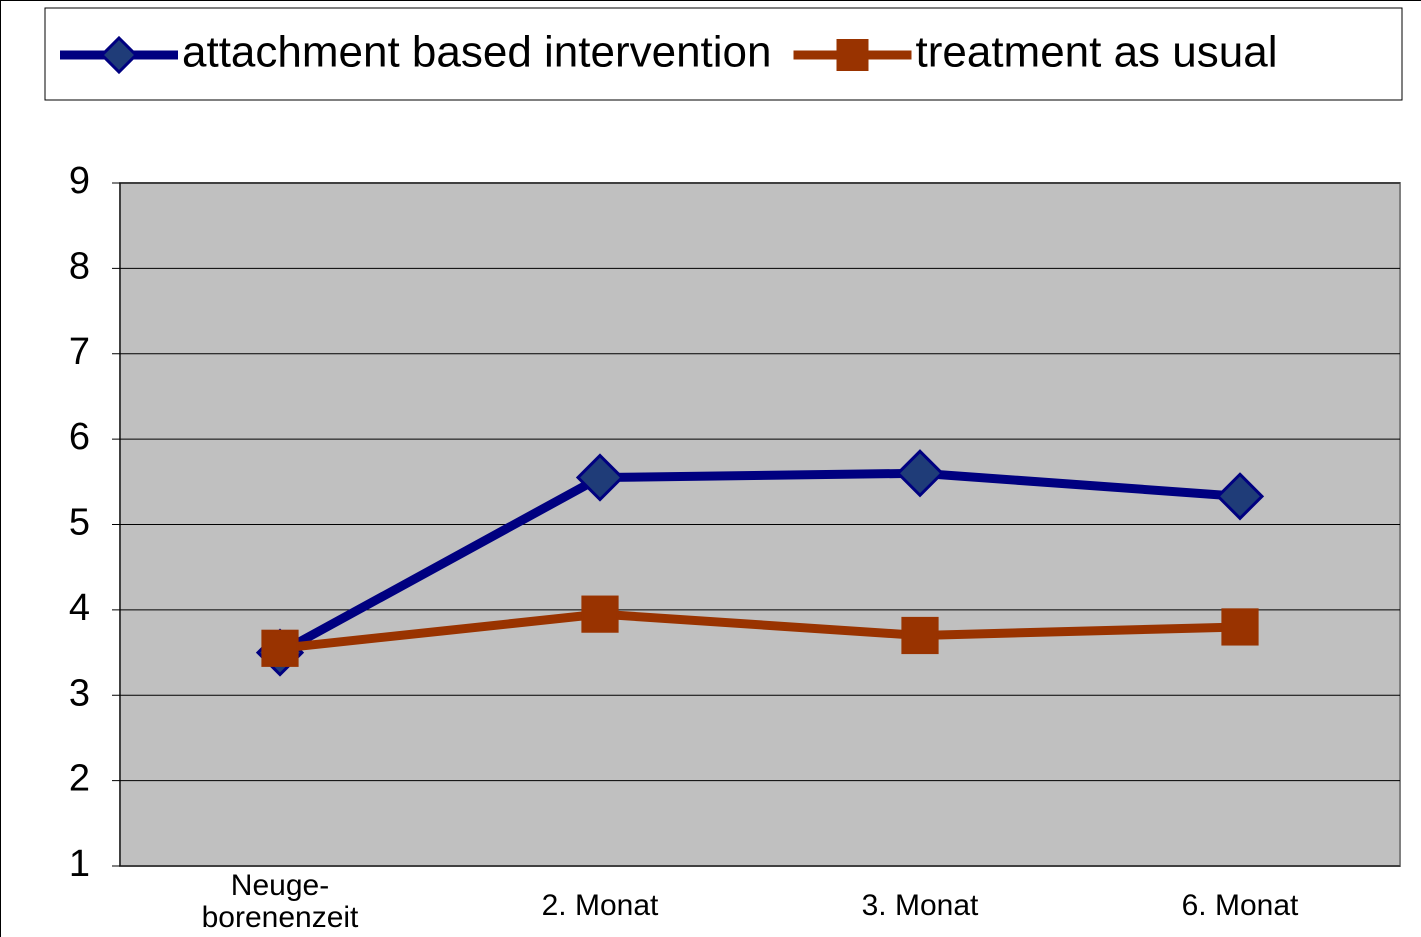 Image resolution: width=1421 pixels, height=937 pixels. I want to click on y-tick-label: 1, so click(79, 864).